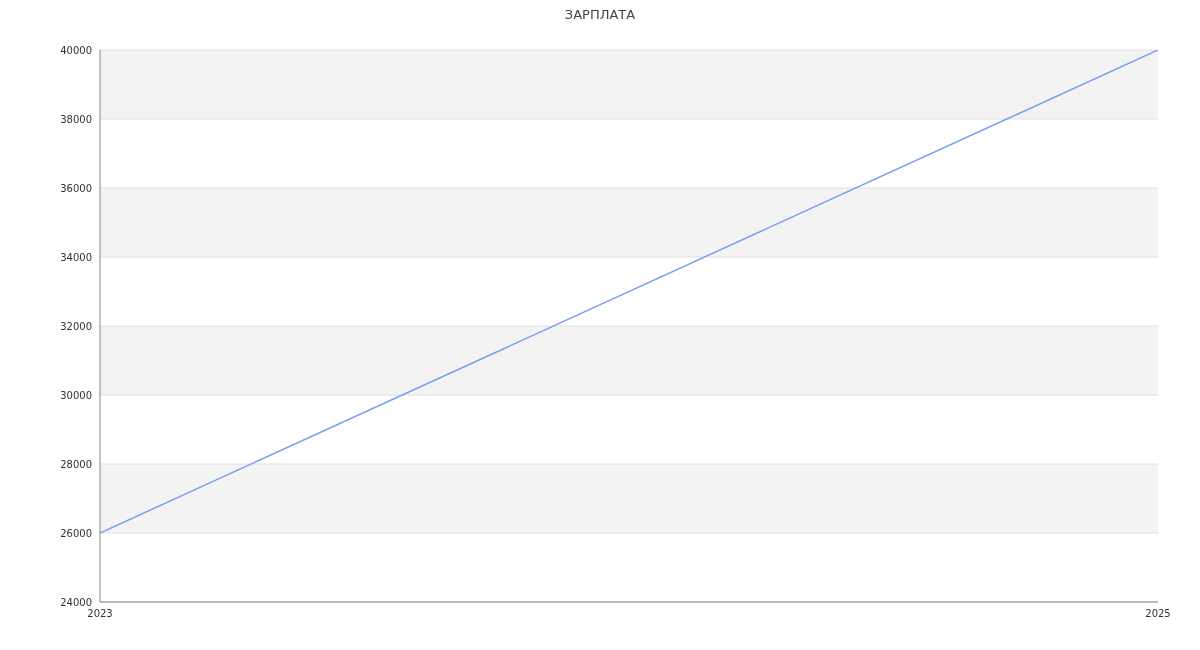  I want to click on y-tick-label: 24000, so click(76, 602).